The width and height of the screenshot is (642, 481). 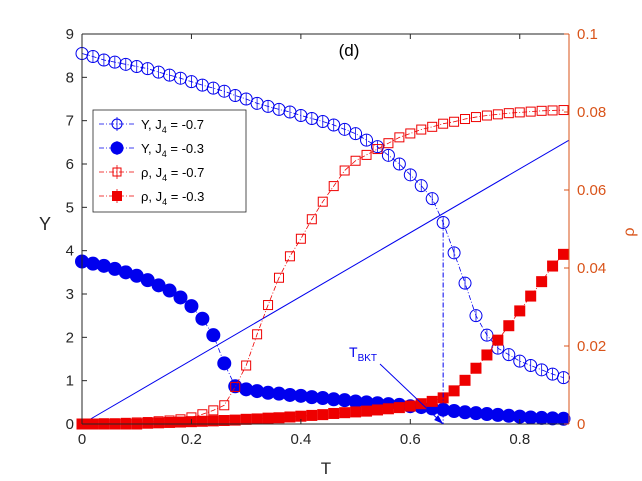 What do you see at coordinates (587, 34) in the screenshot?
I see `y-right-tick-label: 0.1` at bounding box center [587, 34].